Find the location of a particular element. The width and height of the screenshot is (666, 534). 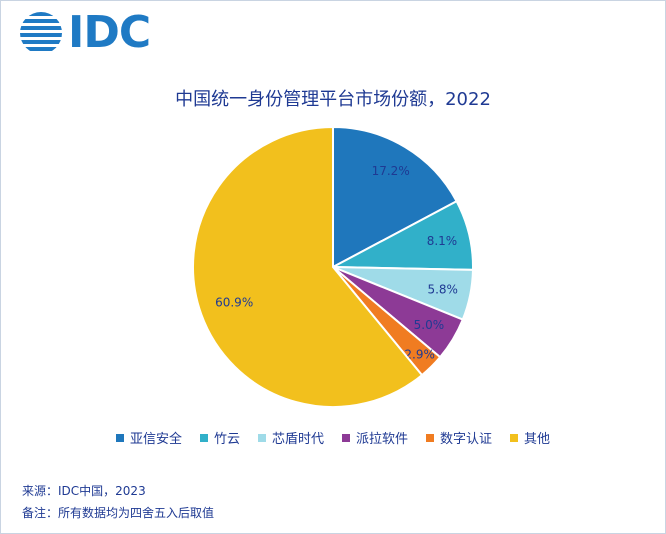

pie-slice-label-3: 5.8% is located at coordinates (442, 290).